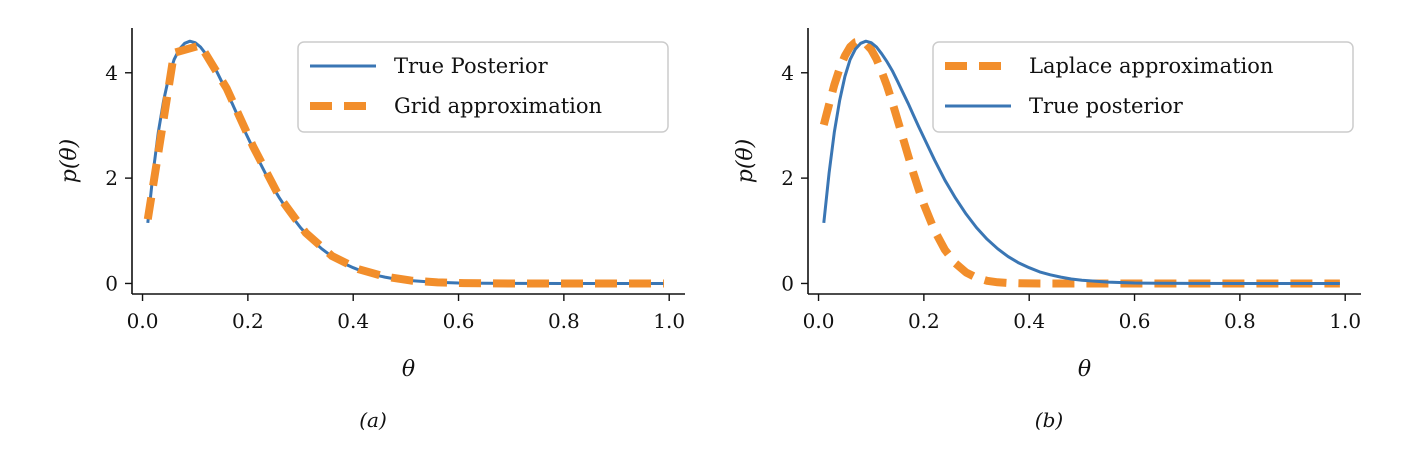  What do you see at coordinates (1049, 420) in the screenshot?
I see `panel-caption: (b)` at bounding box center [1049, 420].